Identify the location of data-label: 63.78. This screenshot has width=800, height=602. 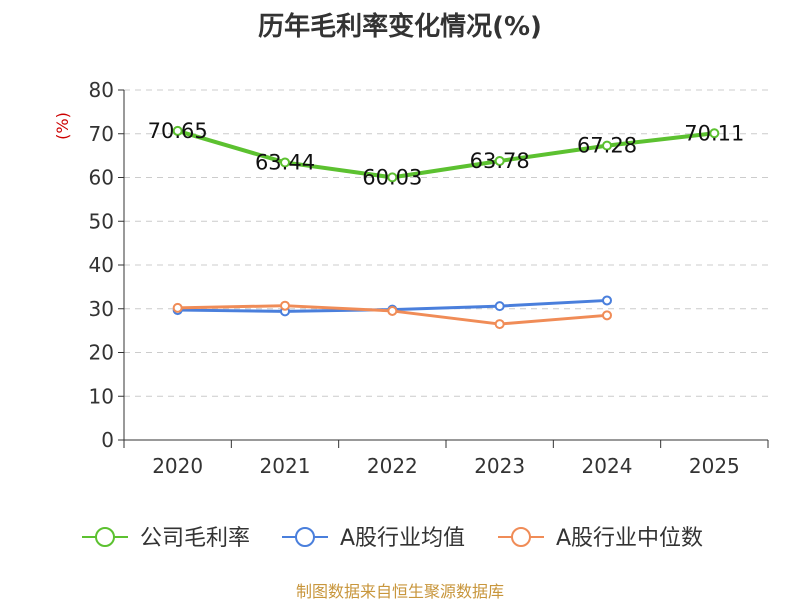
(500, 161).